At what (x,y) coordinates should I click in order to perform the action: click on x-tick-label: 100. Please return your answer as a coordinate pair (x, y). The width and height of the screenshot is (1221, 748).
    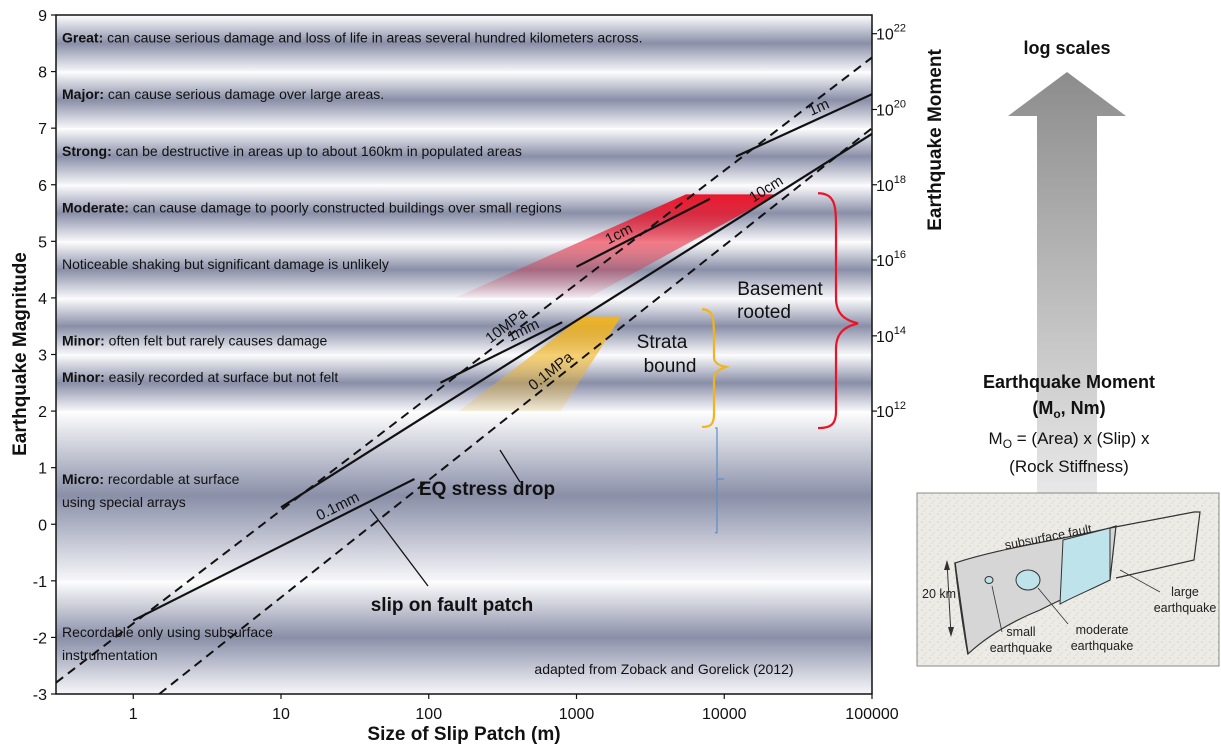
    Looking at the image, I should click on (428, 714).